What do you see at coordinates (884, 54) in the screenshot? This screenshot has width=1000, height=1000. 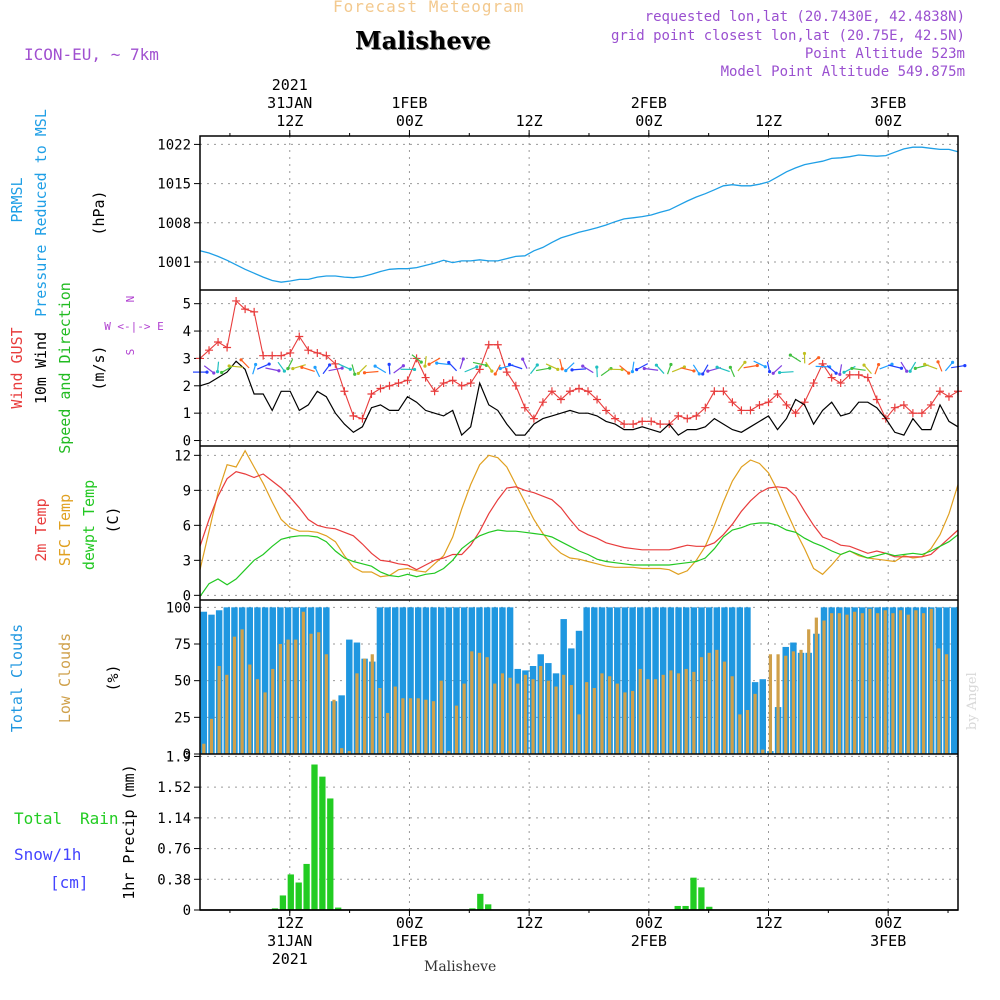 I see `point-altitude: Point Altitude 523m` at bounding box center [884, 54].